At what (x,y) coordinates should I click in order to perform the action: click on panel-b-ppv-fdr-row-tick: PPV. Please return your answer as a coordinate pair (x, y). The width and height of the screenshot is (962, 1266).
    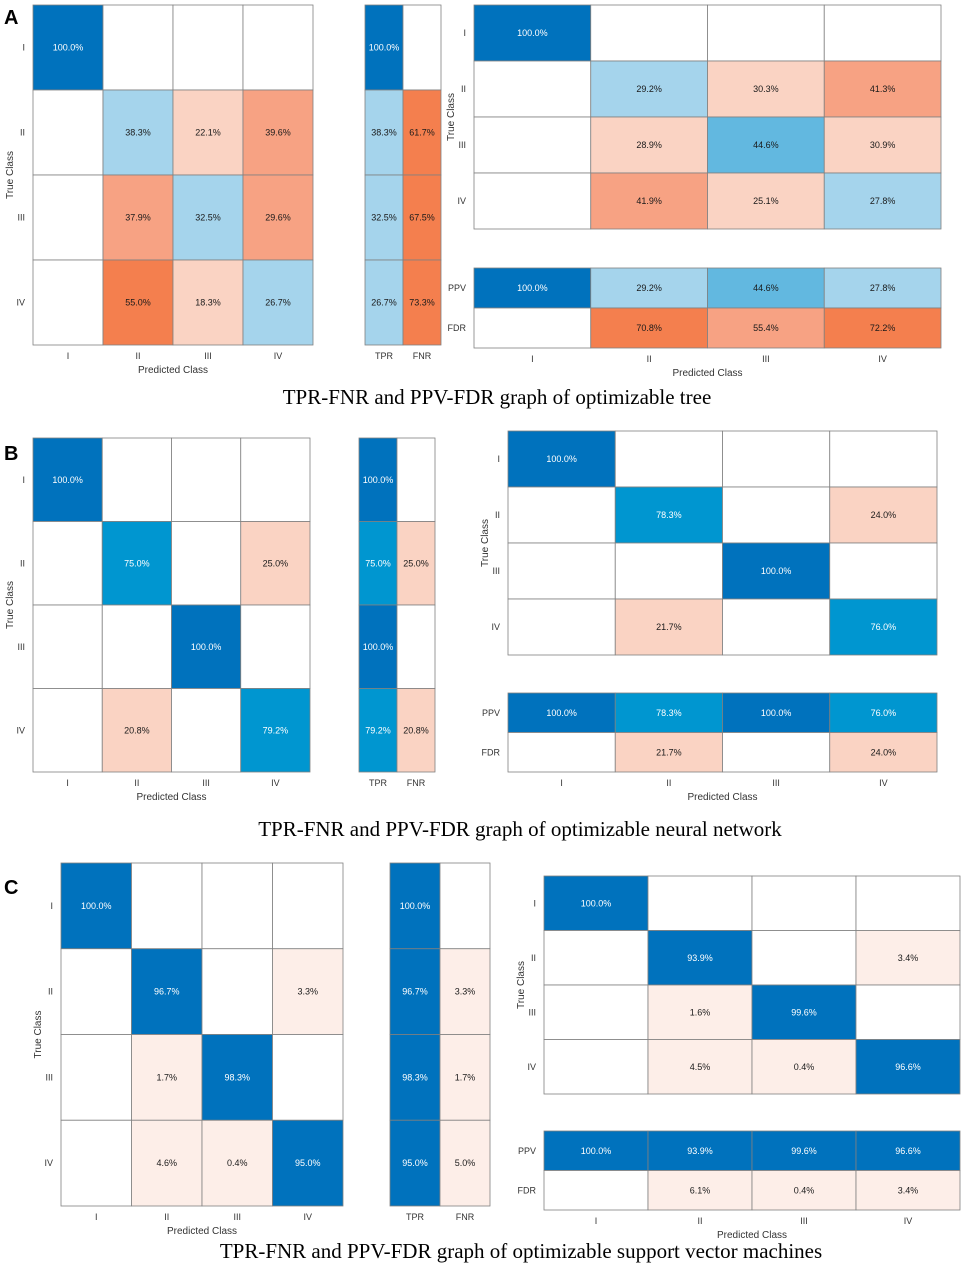
    Looking at the image, I should click on (491, 713).